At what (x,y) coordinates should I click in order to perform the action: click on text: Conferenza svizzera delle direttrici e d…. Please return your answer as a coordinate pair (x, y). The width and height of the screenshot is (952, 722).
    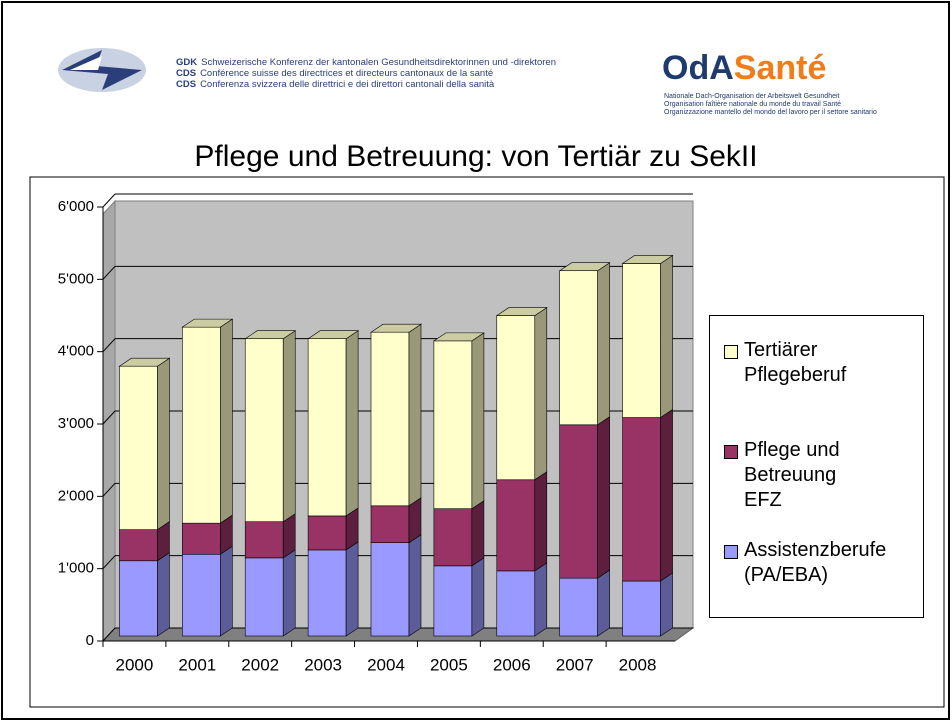
    Looking at the image, I should click on (347, 84).